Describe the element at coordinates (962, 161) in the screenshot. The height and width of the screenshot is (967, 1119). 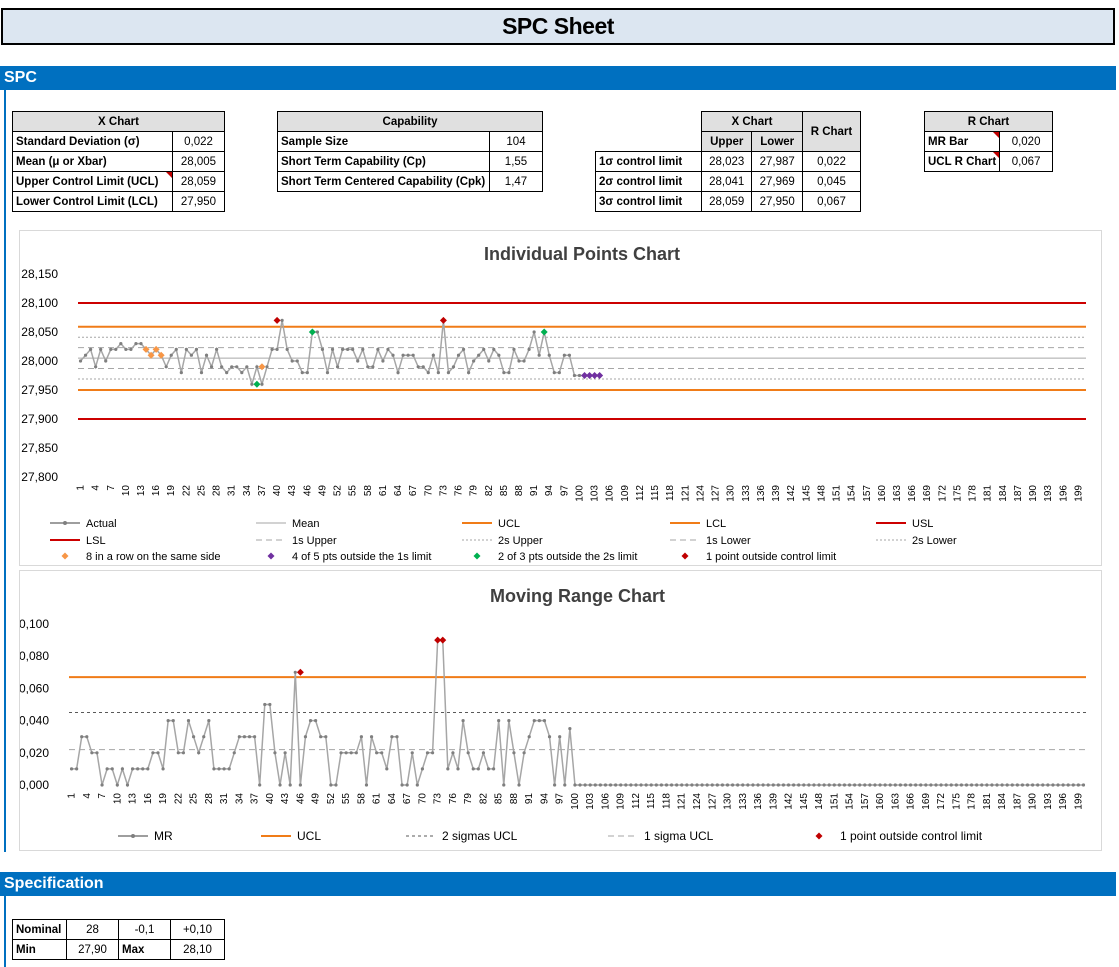
I see `row-label: UCL R Chart` at that location.